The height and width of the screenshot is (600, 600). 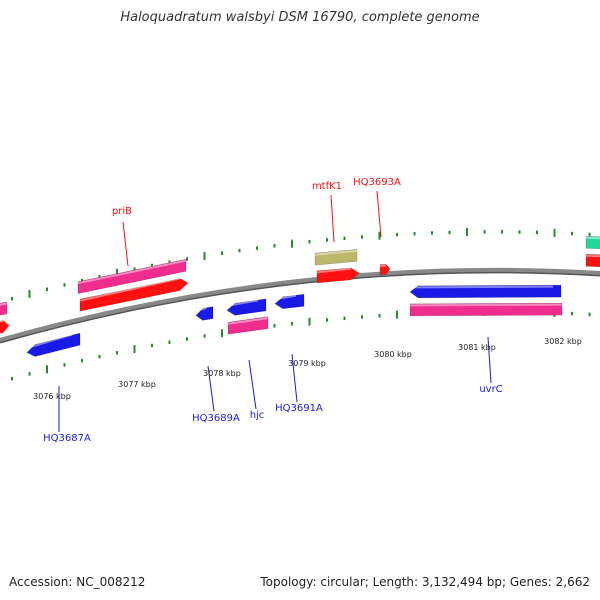 What do you see at coordinates (211, 388) in the screenshot?
I see `label-HQ3689A-leader` at bounding box center [211, 388].